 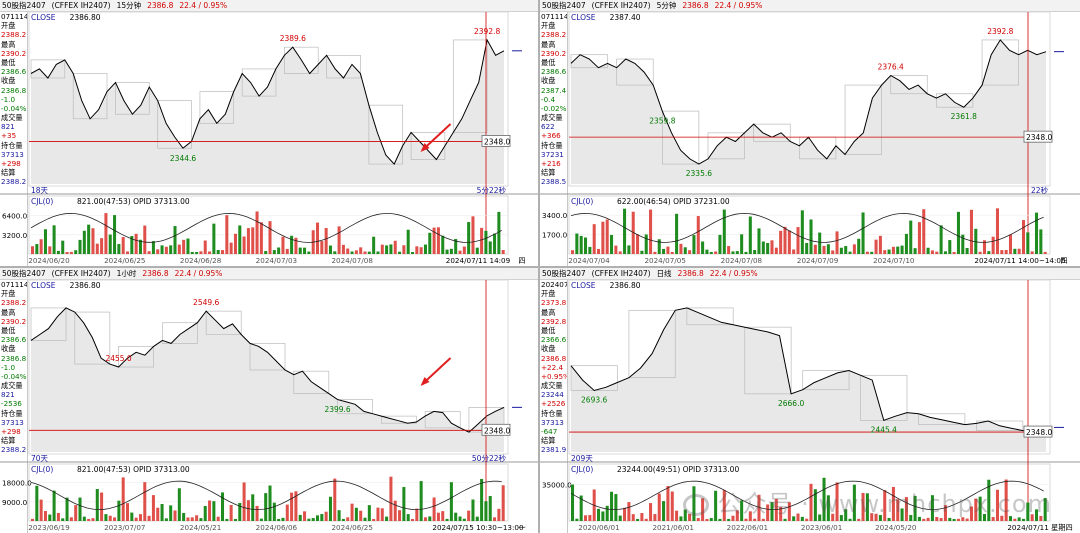 What do you see at coordinates (8, 127) in the screenshot?
I see `sidebar-value: 821` at bounding box center [8, 127].